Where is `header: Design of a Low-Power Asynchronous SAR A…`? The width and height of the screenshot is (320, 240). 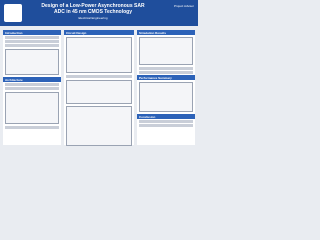
header: Design of a Low-Power Asynchronous SAR A… is located at coordinates (99, 13).